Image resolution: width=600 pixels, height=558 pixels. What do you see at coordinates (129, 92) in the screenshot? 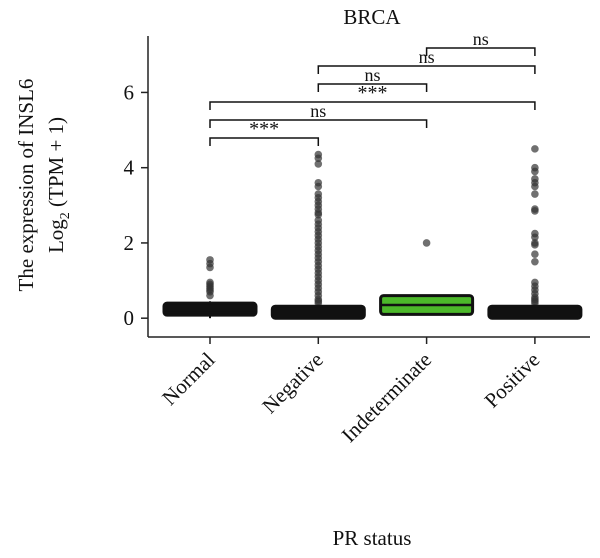
I see `y-tick-label: 6` at bounding box center [129, 92].